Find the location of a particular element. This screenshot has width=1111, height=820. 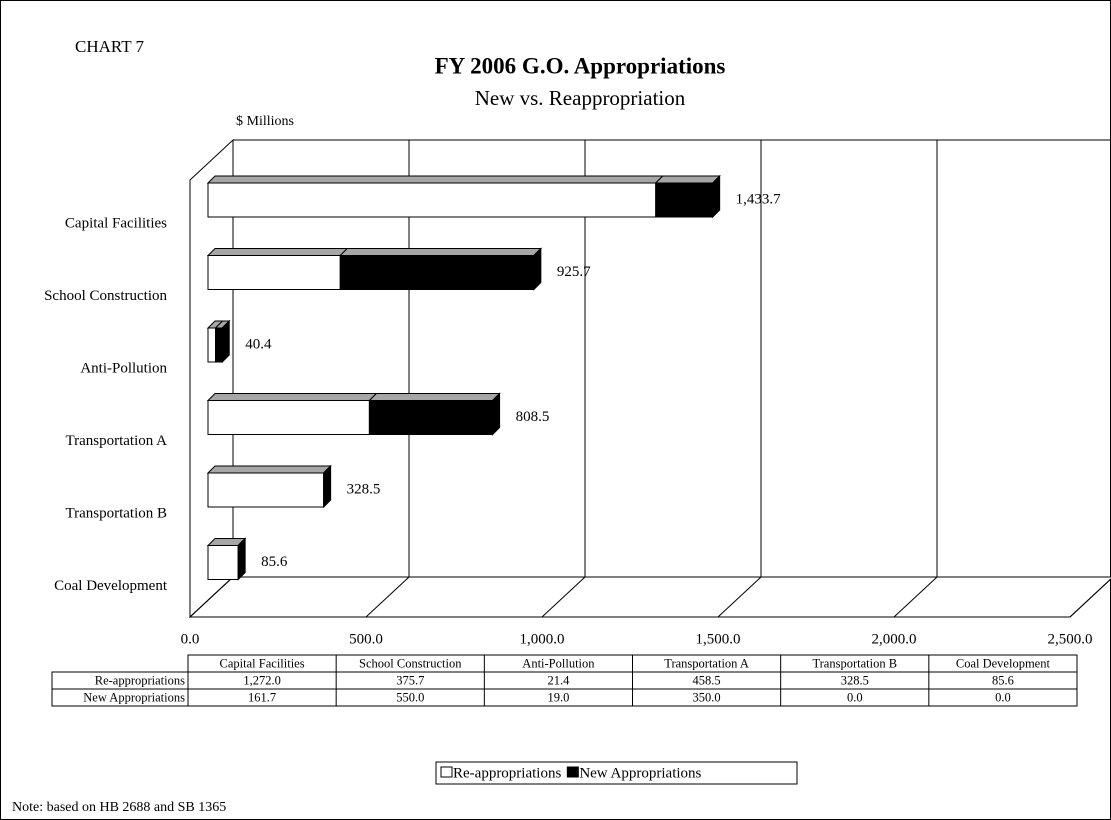

x-tick-label: 2,500.0 is located at coordinates (1070, 639).